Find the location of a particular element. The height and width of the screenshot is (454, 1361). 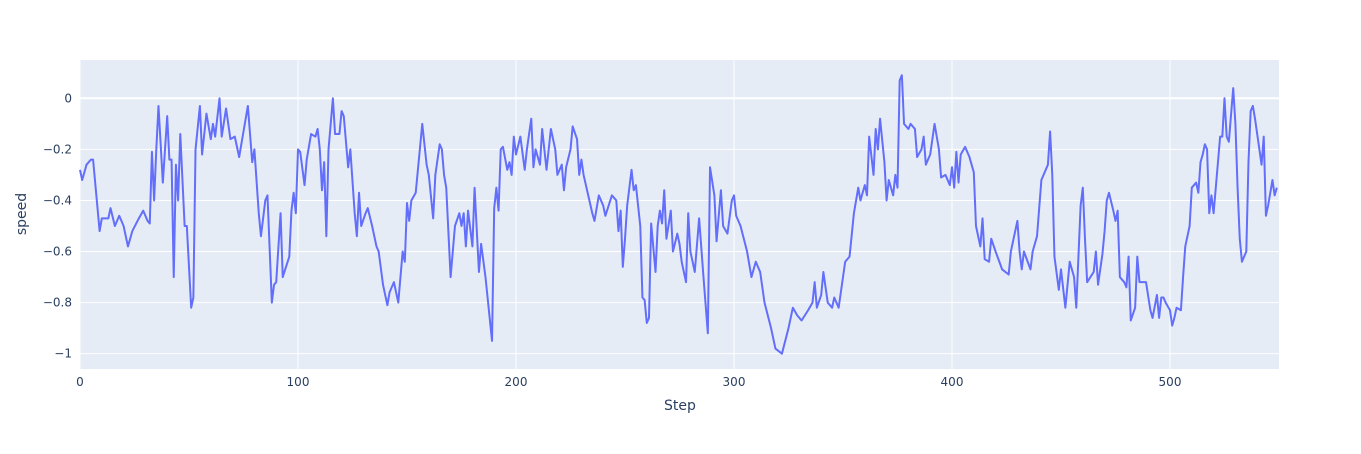

y-tick-label: −0.4 is located at coordinates (57, 200).